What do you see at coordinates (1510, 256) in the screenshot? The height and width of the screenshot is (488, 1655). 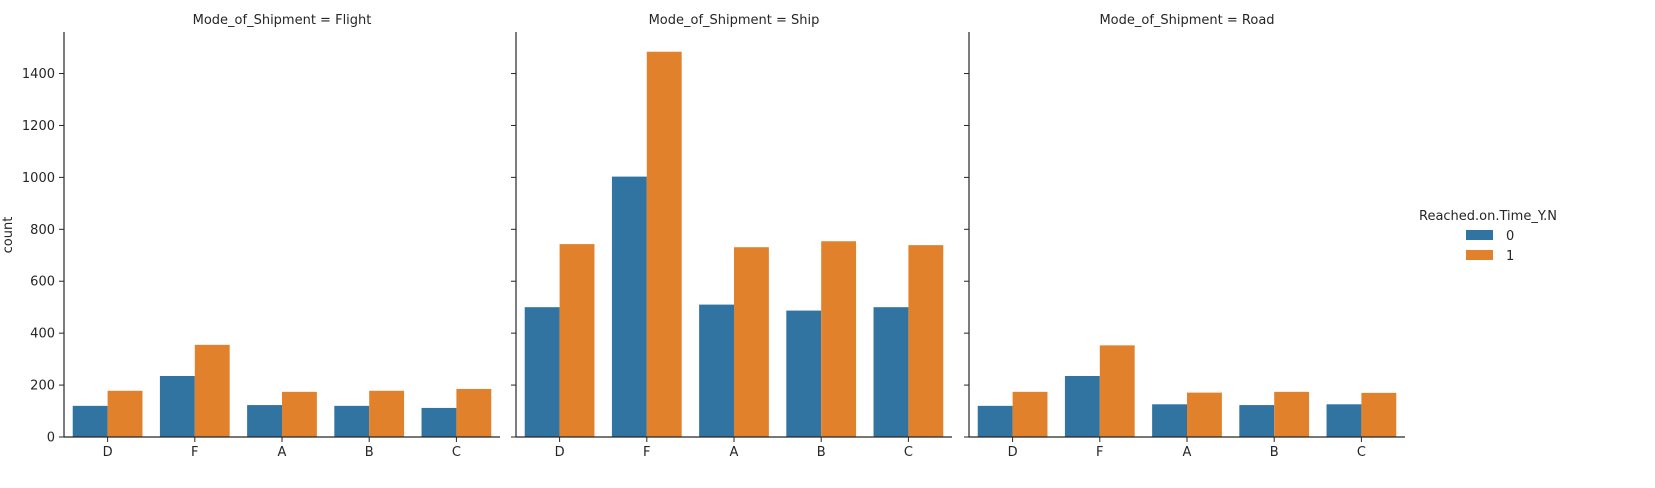 I see `legend-label-1: 1` at bounding box center [1510, 256].